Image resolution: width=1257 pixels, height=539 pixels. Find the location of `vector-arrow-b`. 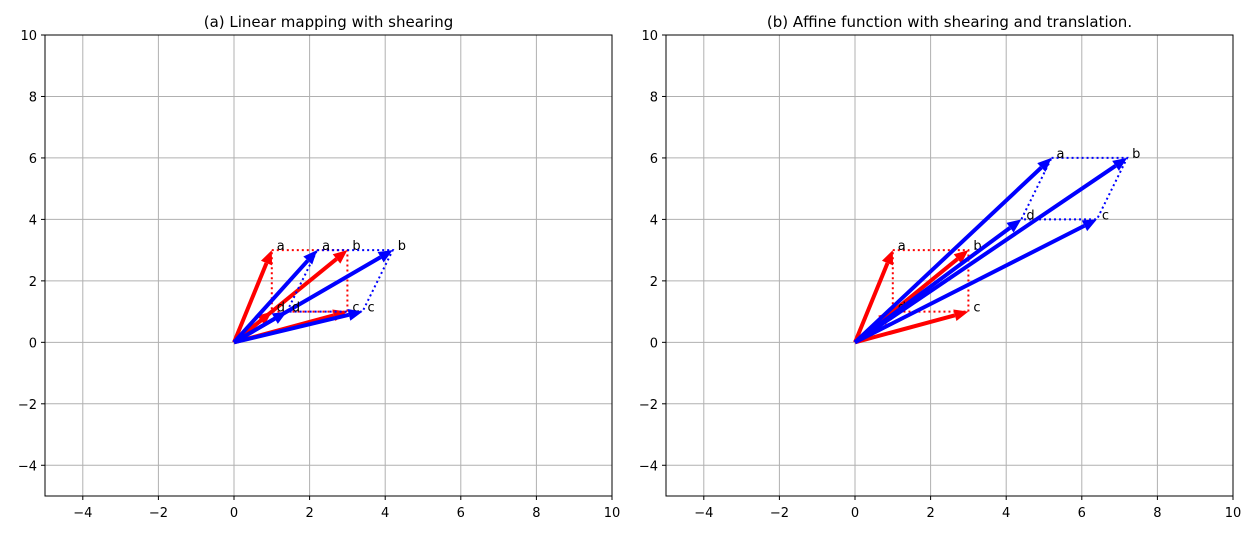

vector-arrow-b is located at coordinates (985, 254).